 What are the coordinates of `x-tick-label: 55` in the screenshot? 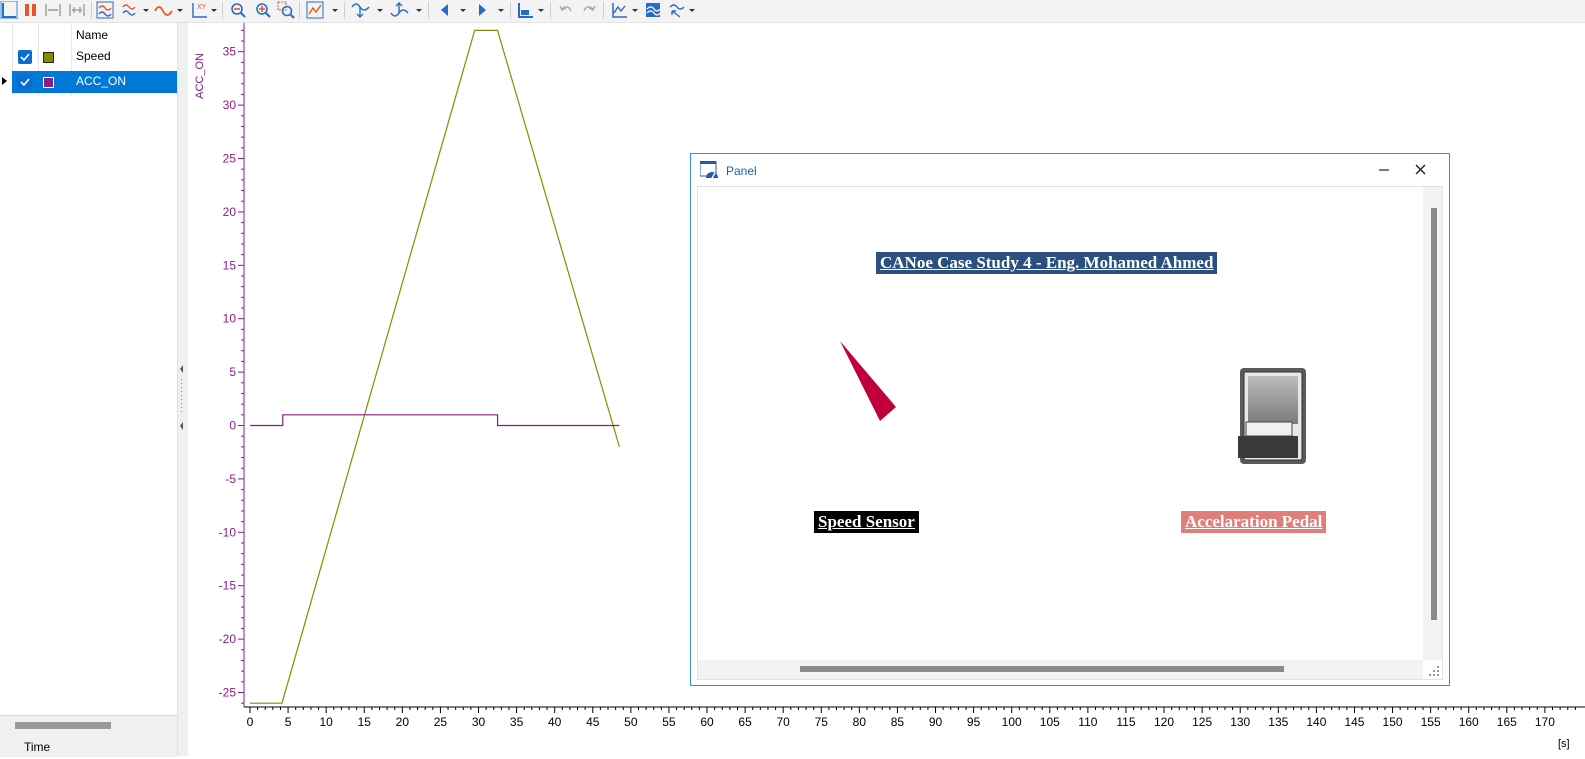 It's located at (669, 722).